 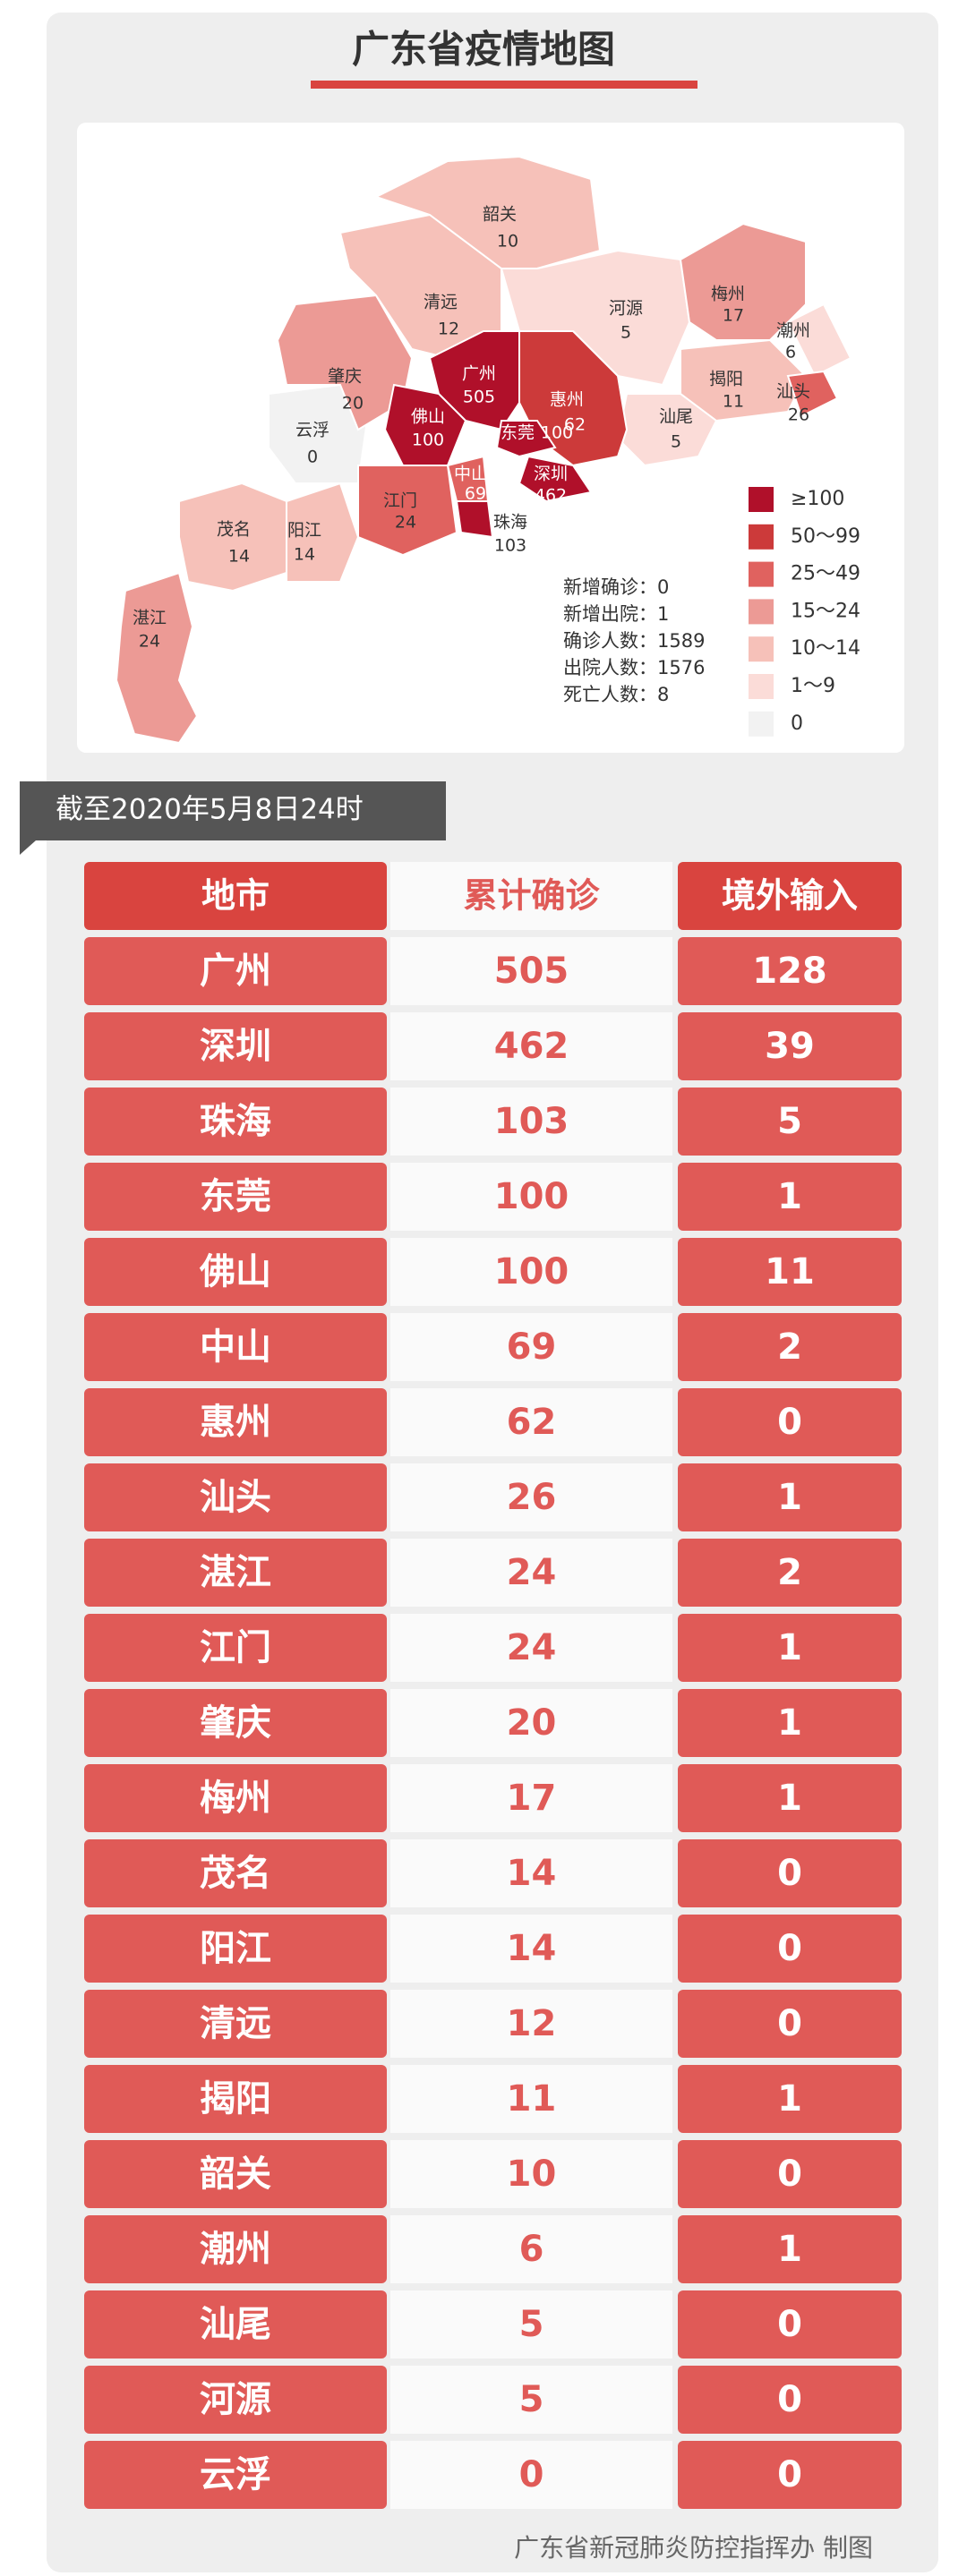 What do you see at coordinates (532, 1647) in the screenshot?
I see `cell-text: 24` at bounding box center [532, 1647].